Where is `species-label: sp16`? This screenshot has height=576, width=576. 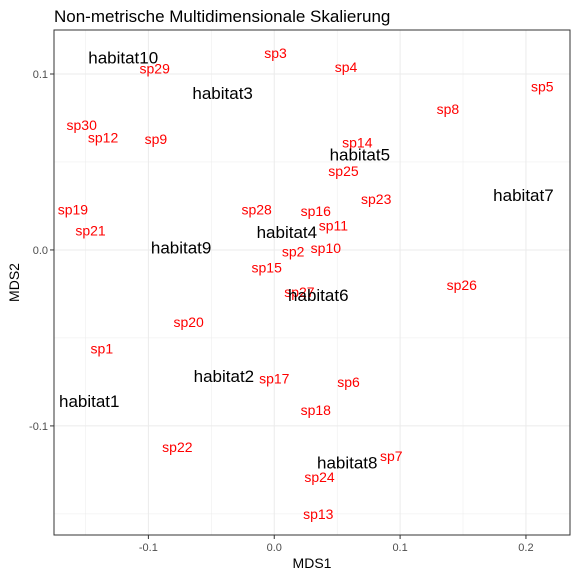
species-label: sp16 is located at coordinates (316, 211).